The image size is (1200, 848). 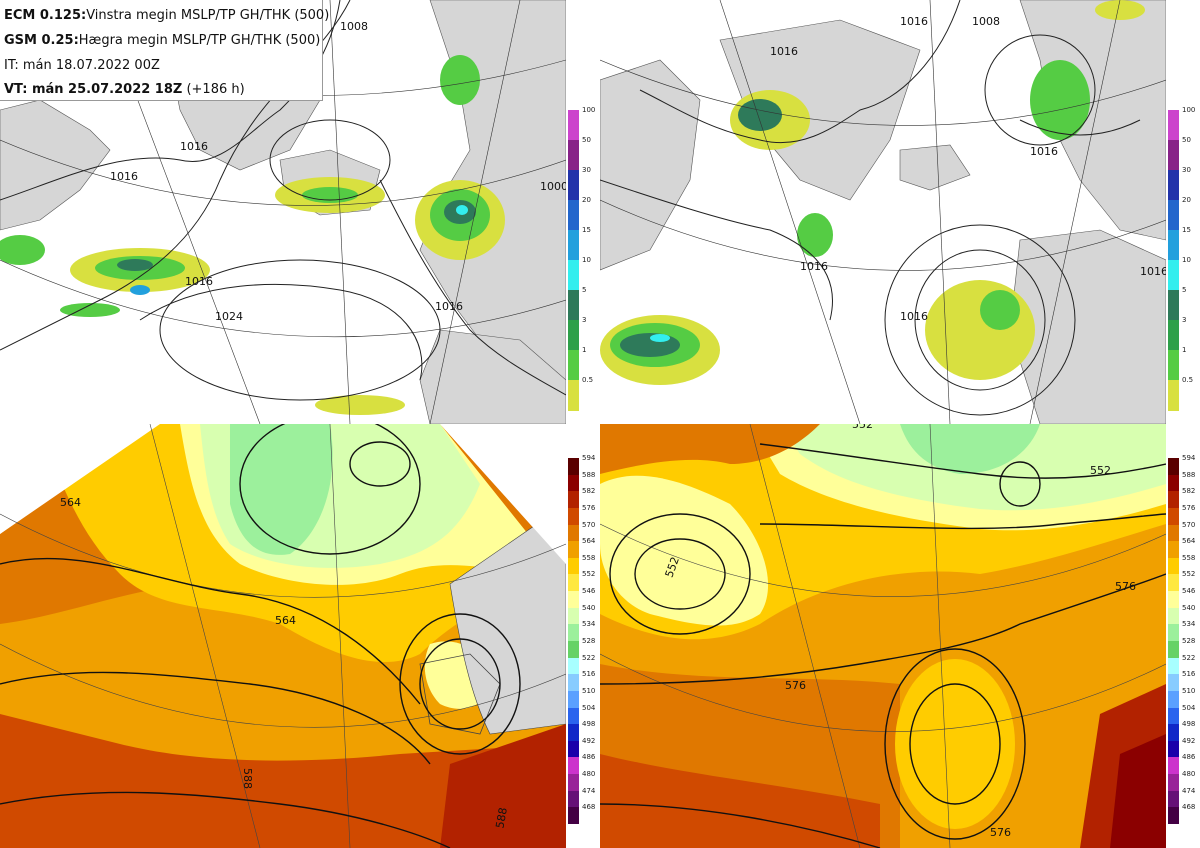 I want to click on colorbar-tick-label: 594, so click(x=589, y=458).